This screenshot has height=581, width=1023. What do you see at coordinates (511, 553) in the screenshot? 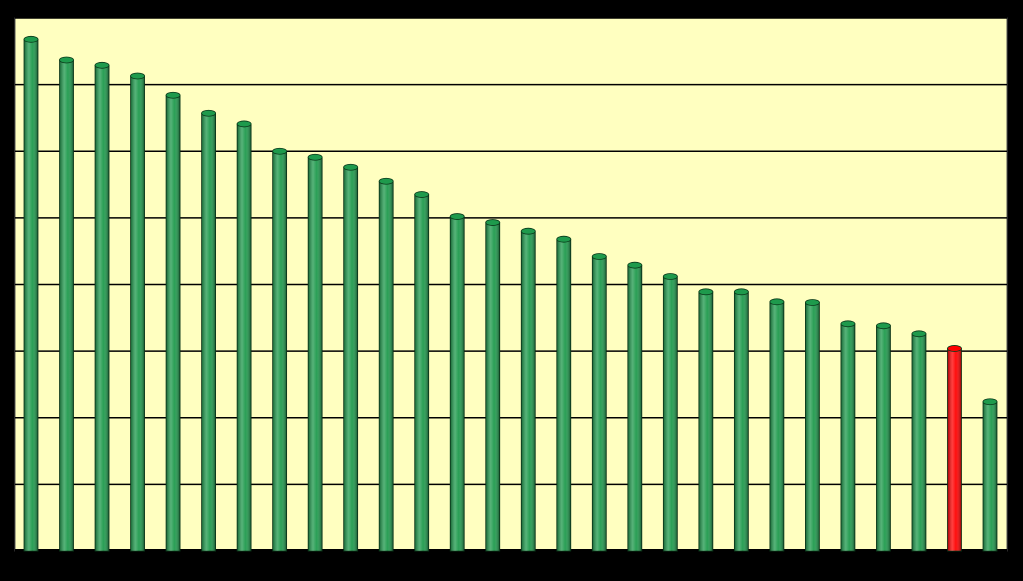
I see `floor` at bounding box center [511, 553].